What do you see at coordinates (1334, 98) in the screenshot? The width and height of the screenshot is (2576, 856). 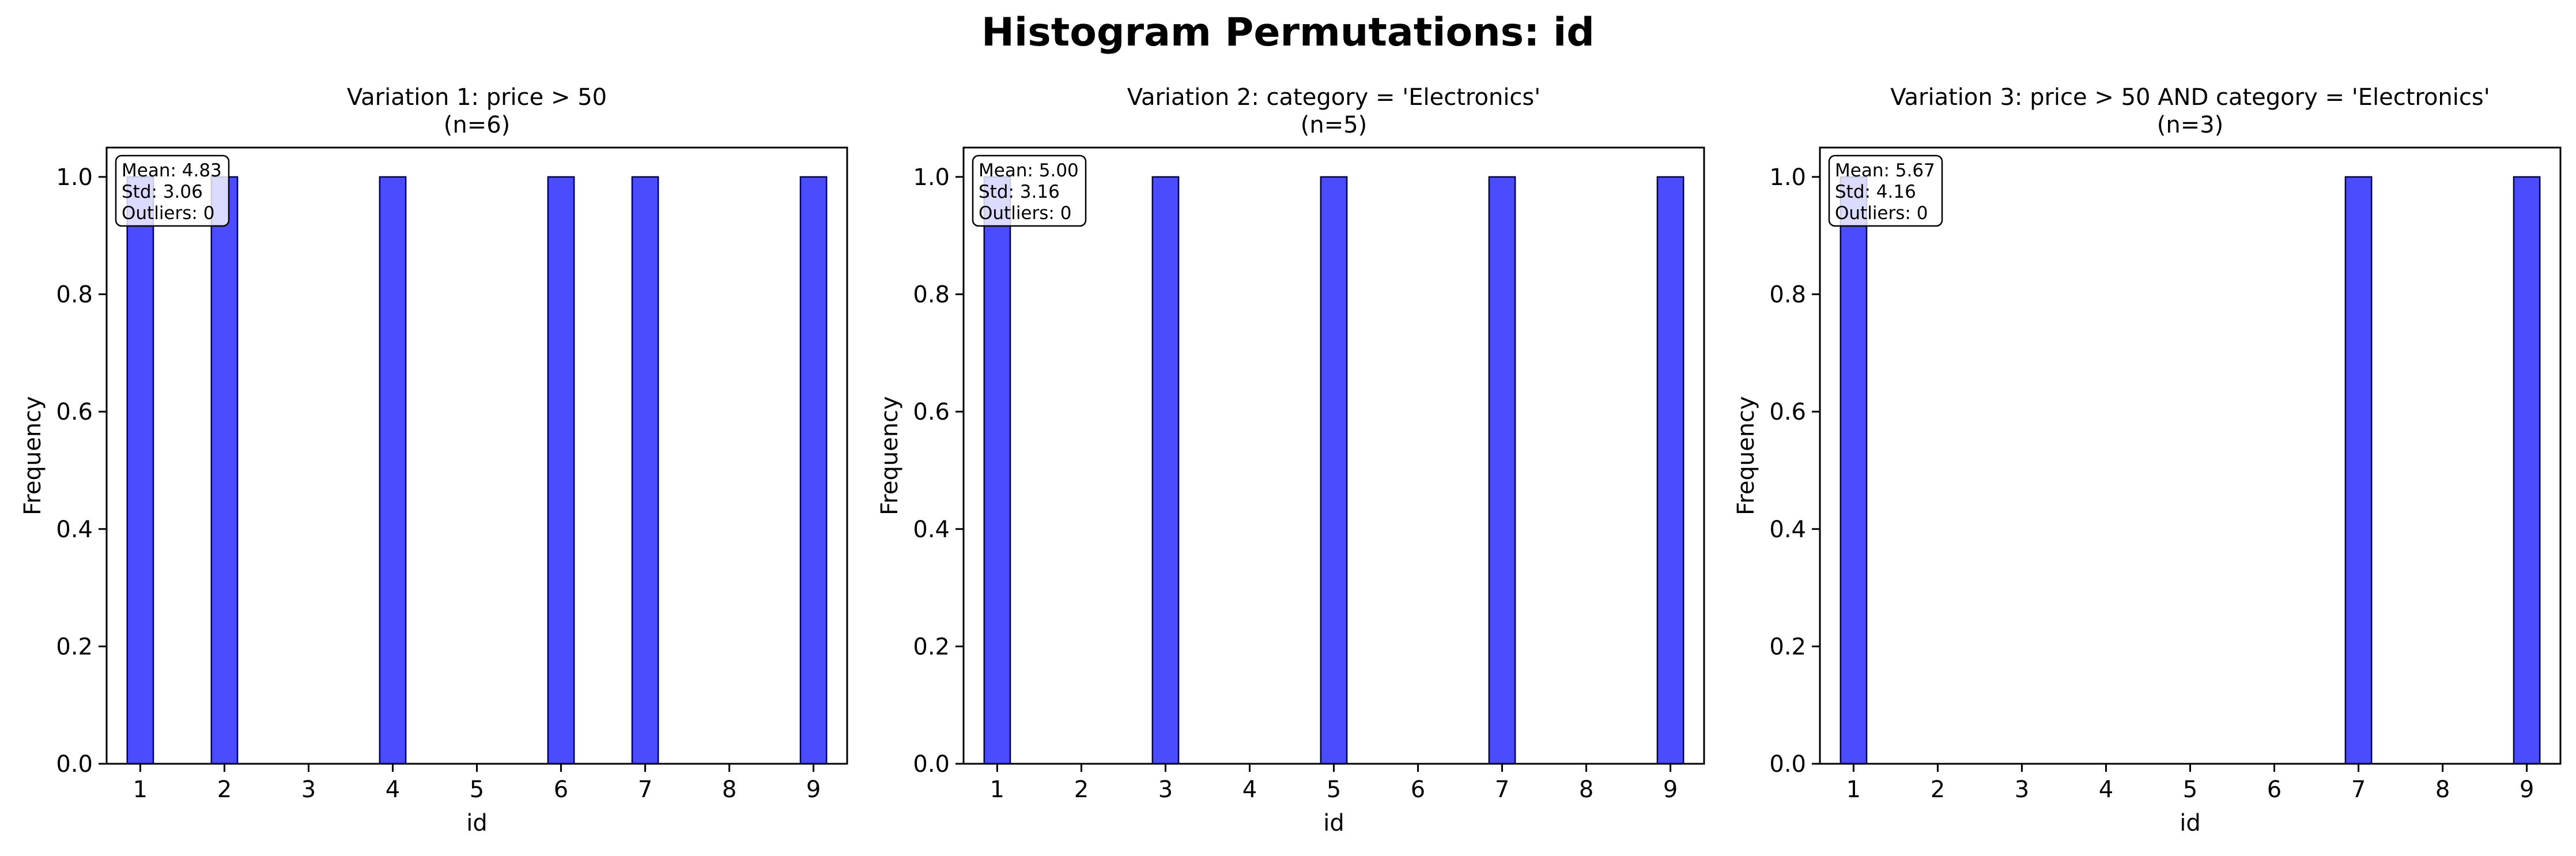 I see `panel-title: Variation 2: category = 'Electronics'` at bounding box center [1334, 98].